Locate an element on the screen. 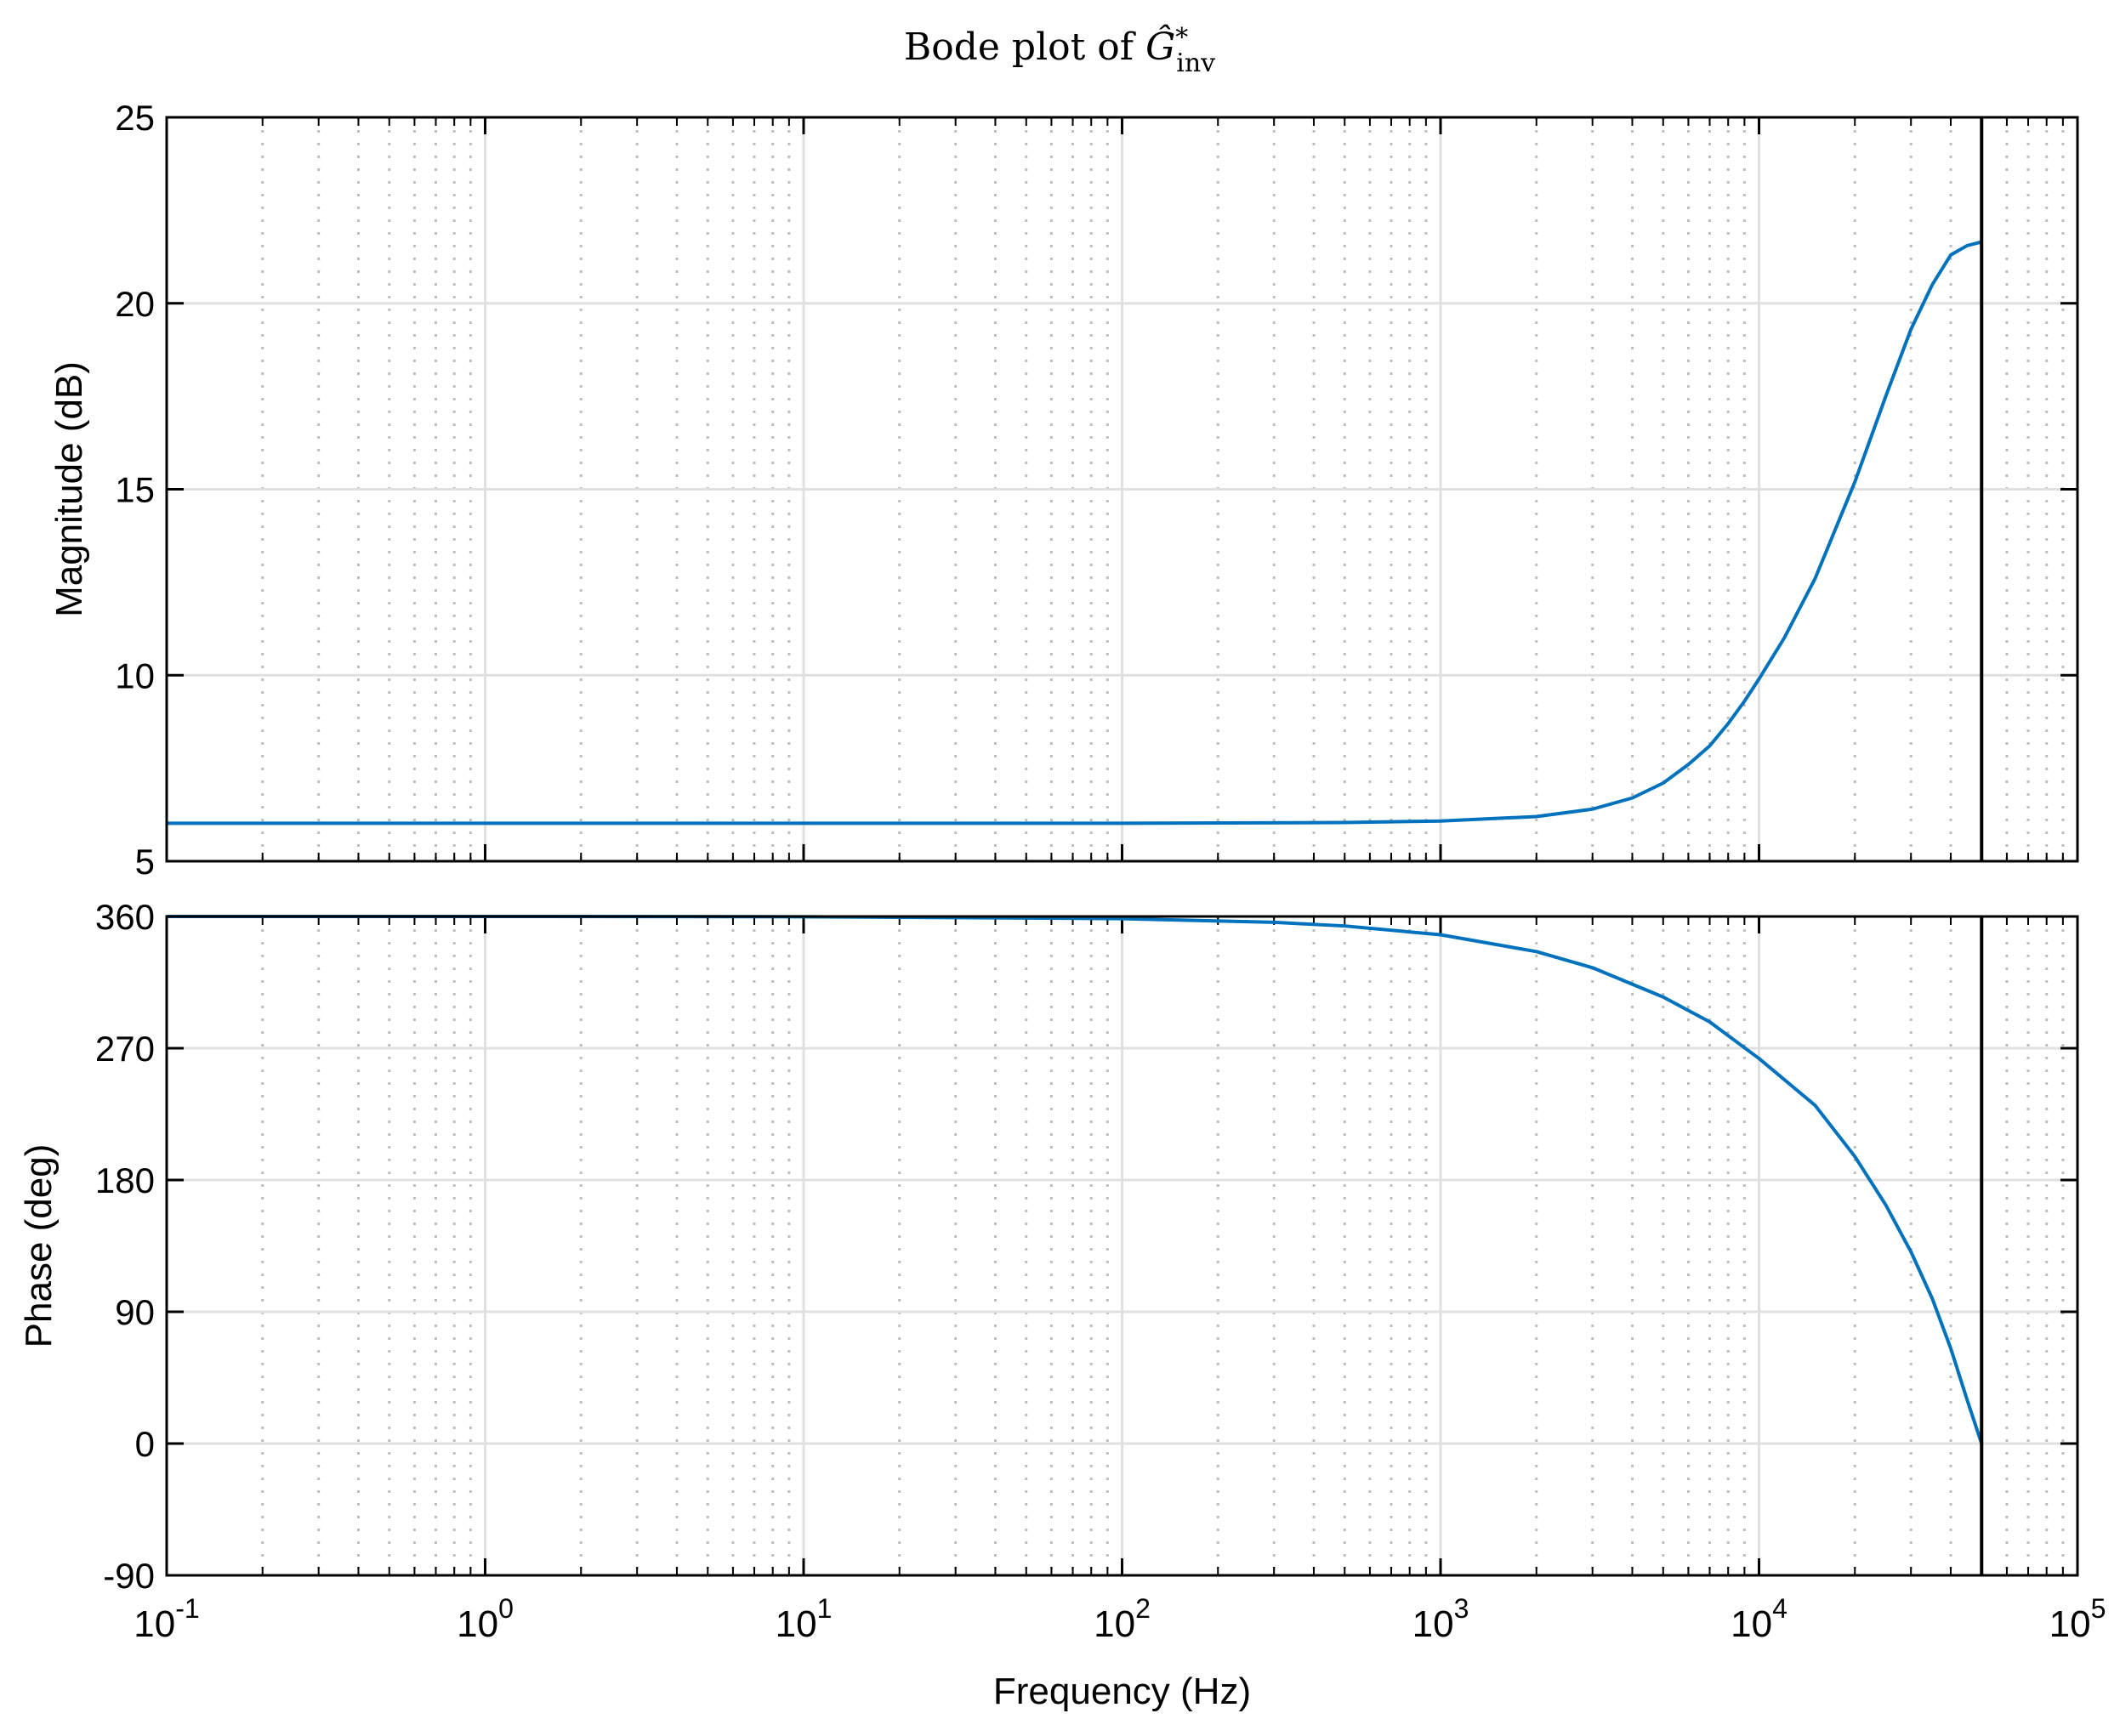 The height and width of the screenshot is (1736, 2120). x-tick-label-exponent: 2 is located at coordinates (1143, 1609).